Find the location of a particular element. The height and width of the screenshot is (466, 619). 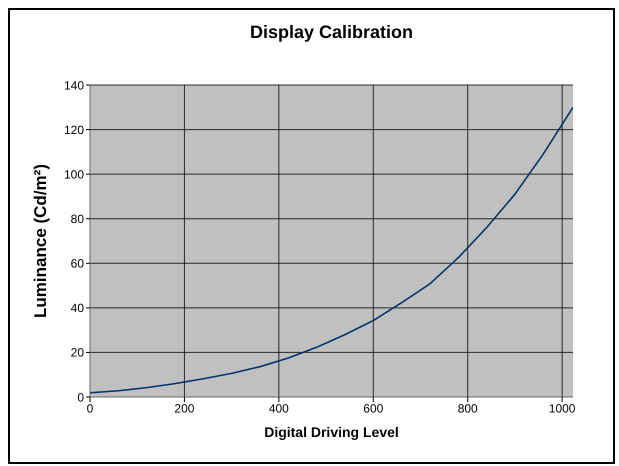

y-axis-title: Luminance (Cd/m²) is located at coordinates (40, 241).